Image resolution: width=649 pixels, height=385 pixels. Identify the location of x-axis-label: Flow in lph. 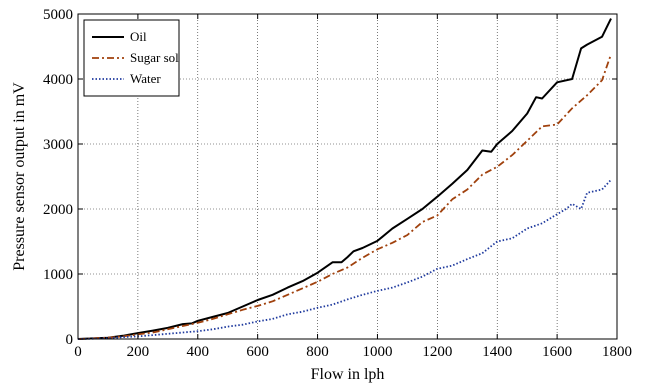
(348, 374).